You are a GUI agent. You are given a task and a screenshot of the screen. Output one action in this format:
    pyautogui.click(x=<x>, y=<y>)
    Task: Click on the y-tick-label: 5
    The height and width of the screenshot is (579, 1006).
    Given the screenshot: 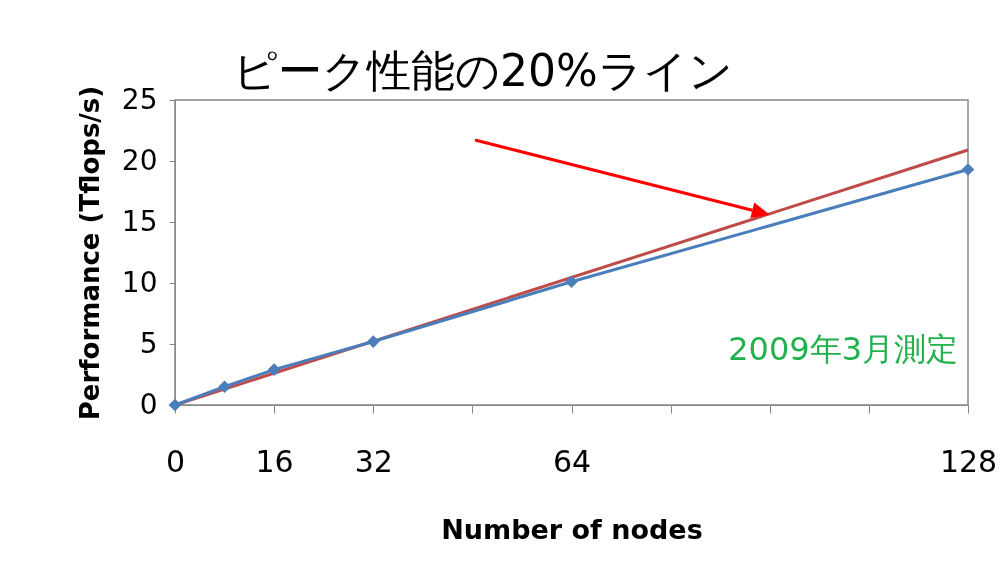 What is the action you would take?
    pyautogui.click(x=148, y=343)
    